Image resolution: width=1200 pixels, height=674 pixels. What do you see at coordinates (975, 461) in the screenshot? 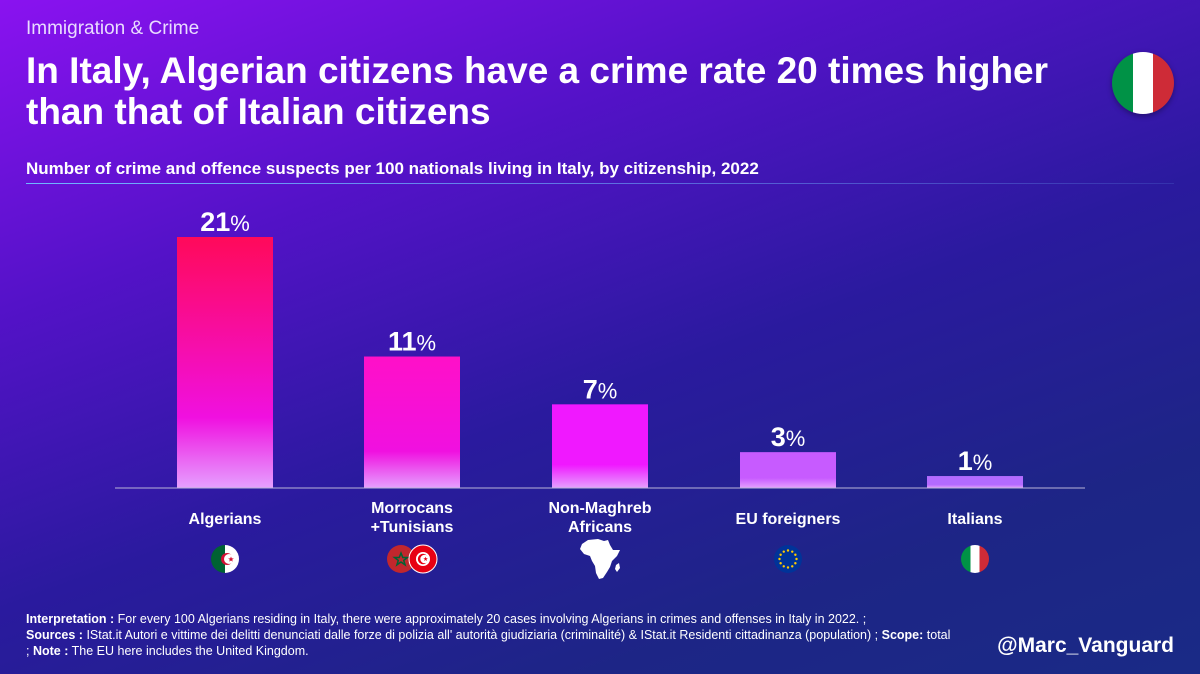
I see `value-label-4: 1%` at bounding box center [975, 461].